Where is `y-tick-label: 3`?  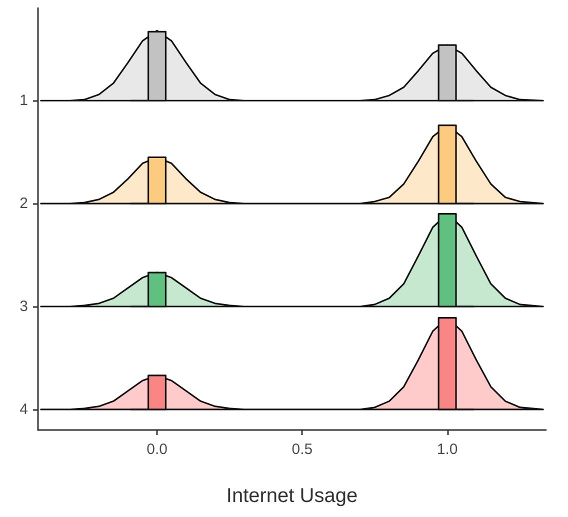 y-tick-label: 3 is located at coordinates (24, 306).